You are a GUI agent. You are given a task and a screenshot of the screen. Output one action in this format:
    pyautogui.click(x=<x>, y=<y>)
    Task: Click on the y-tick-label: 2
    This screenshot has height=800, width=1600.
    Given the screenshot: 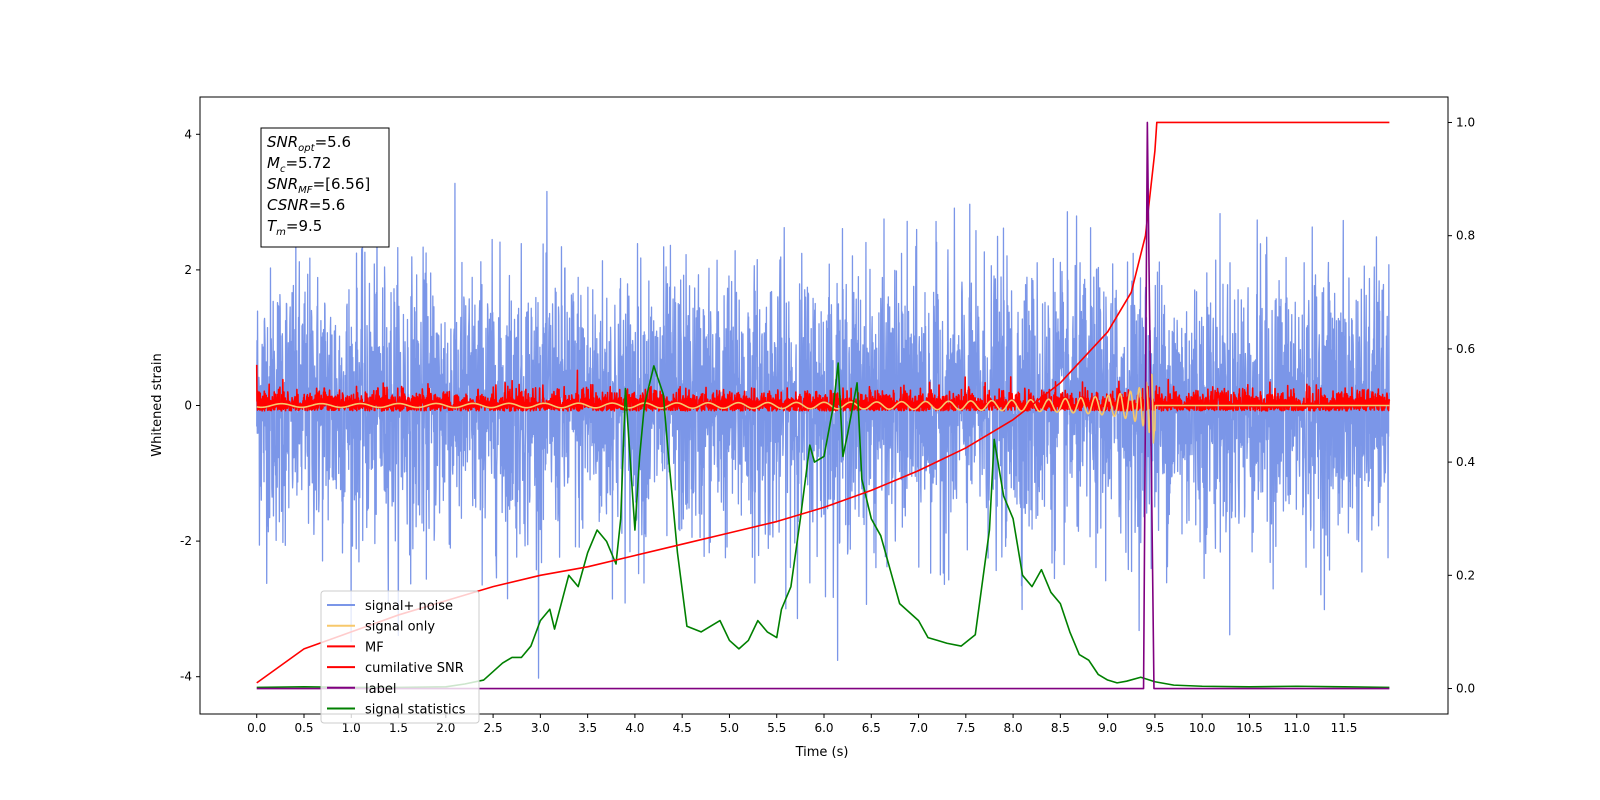 What is the action you would take?
    pyautogui.click(x=188, y=270)
    